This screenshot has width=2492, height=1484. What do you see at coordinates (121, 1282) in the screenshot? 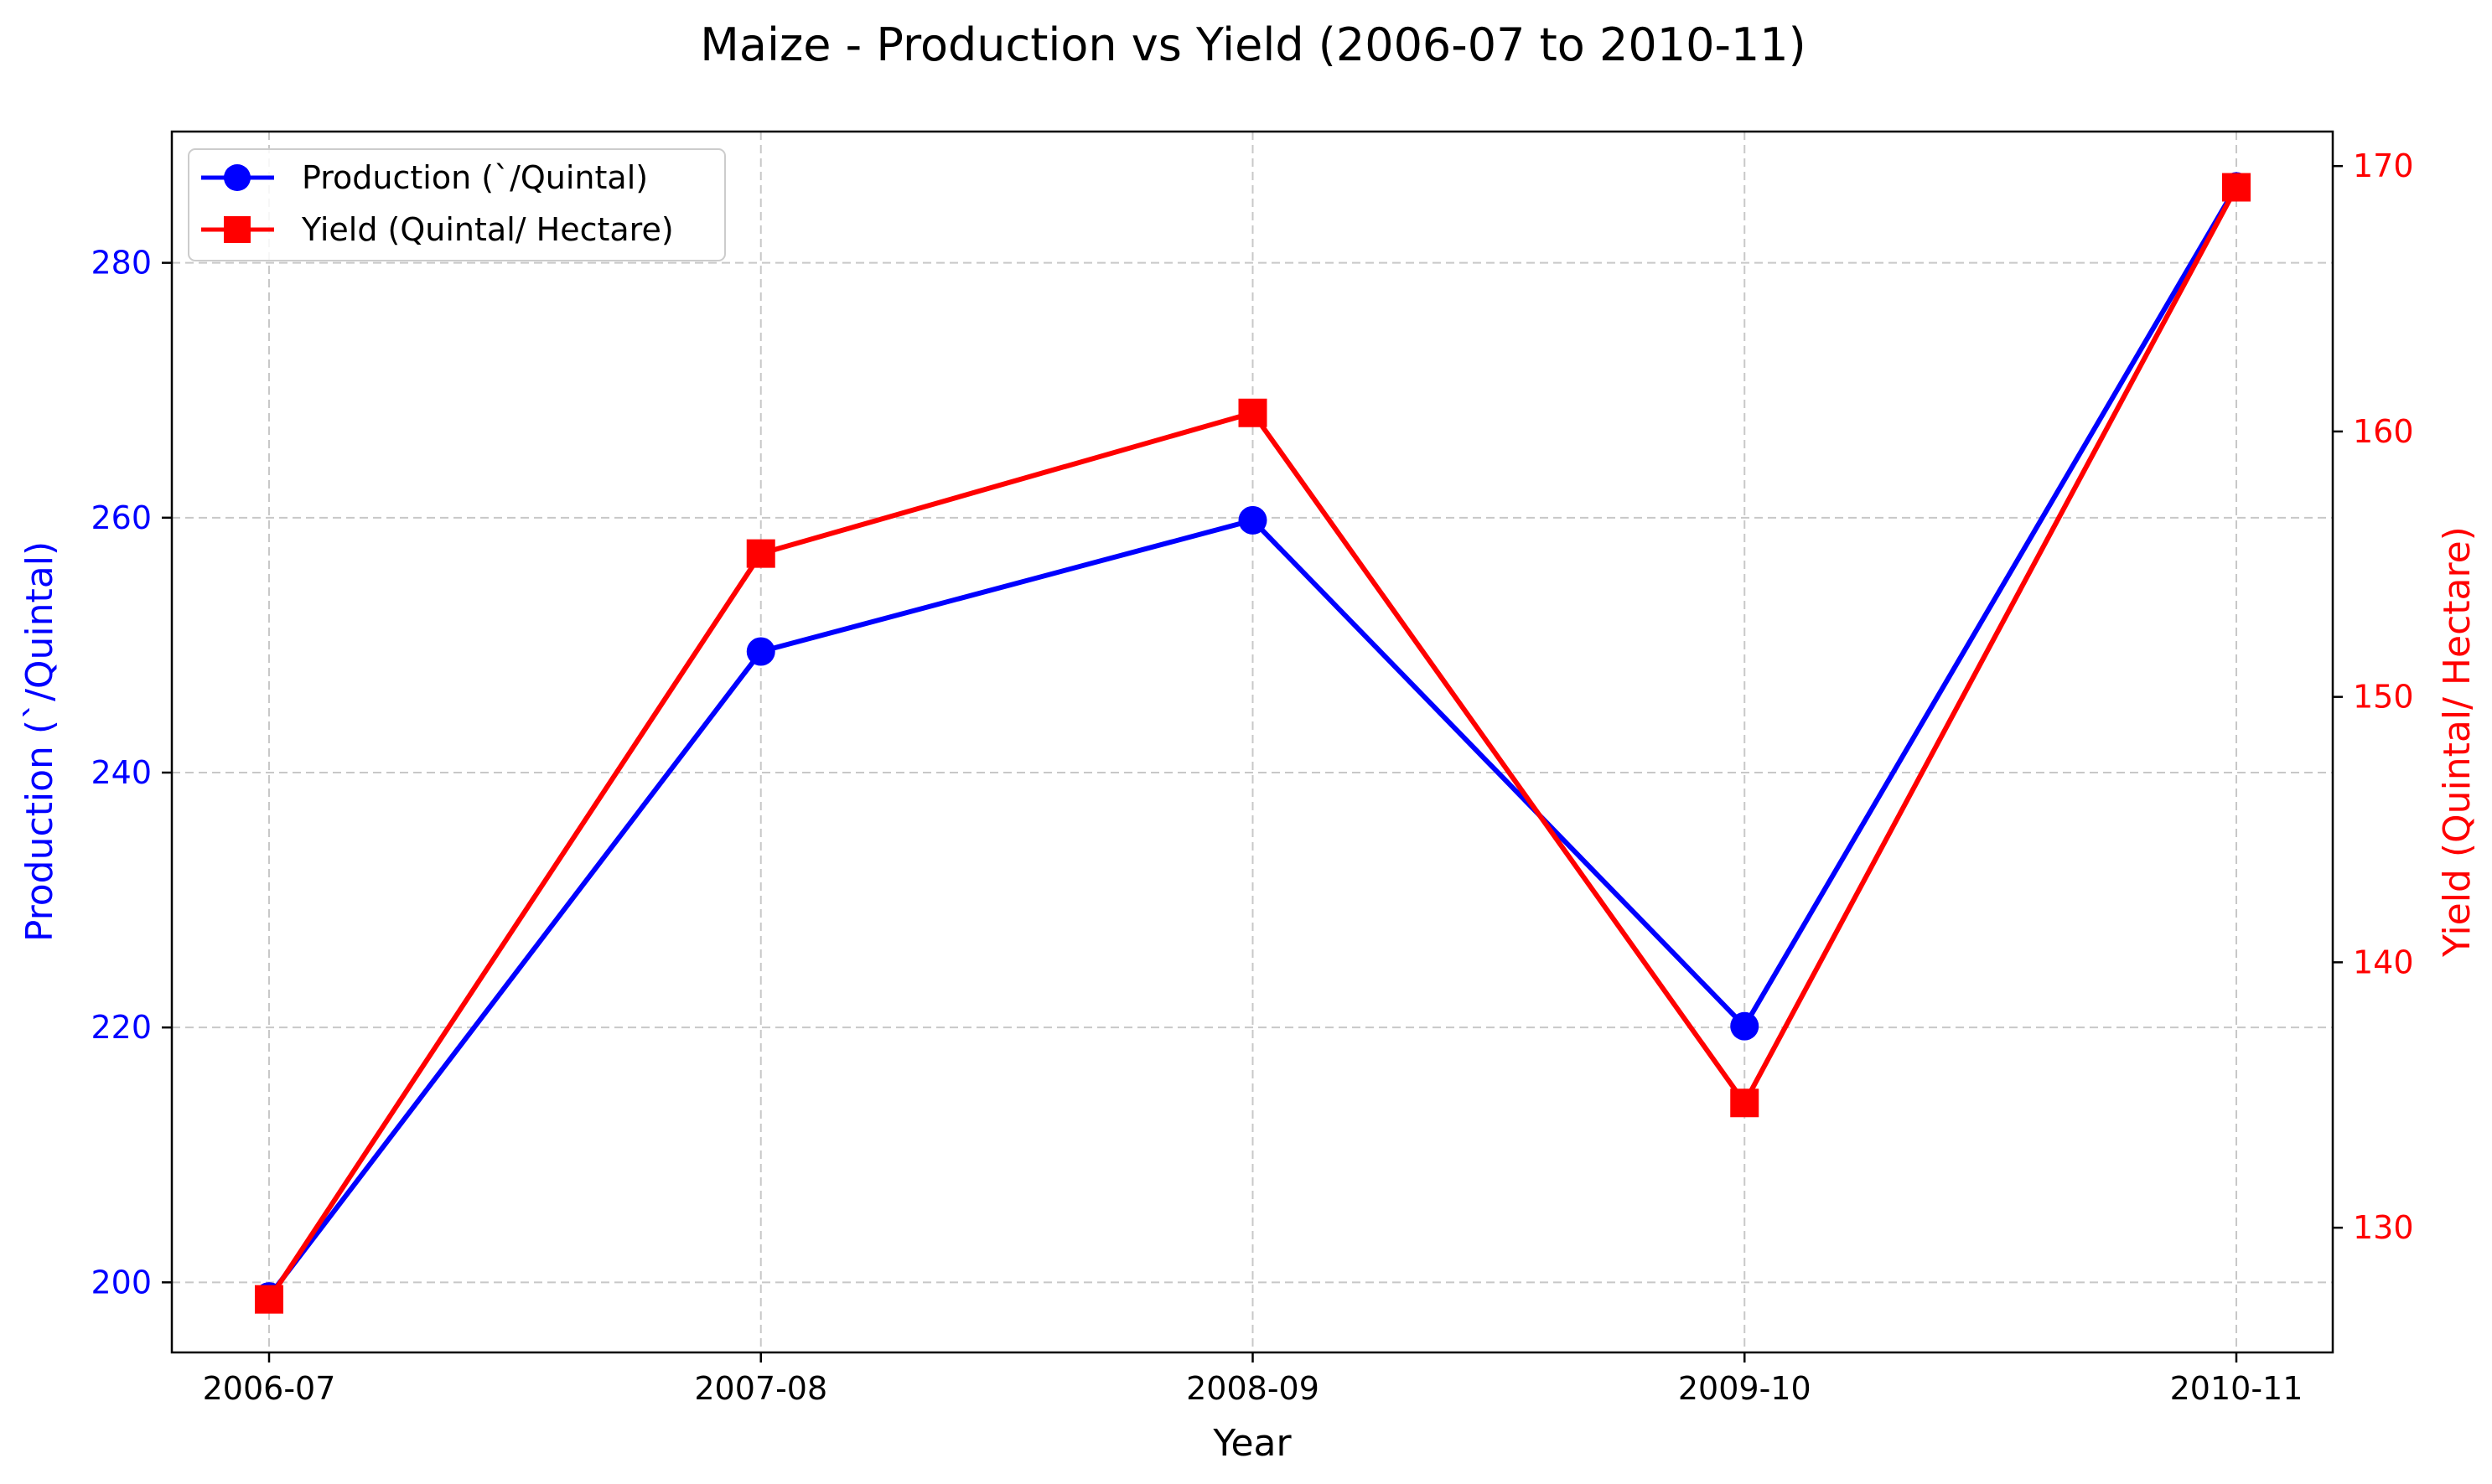
I see `left-y-tick-label: 200` at bounding box center [121, 1282].